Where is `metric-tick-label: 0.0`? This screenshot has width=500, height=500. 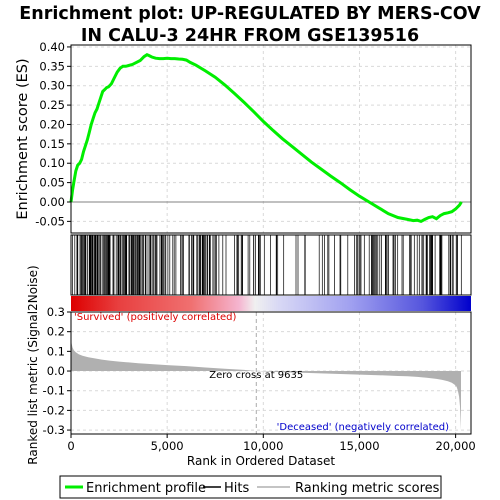
metric-tick-label: 0.0 is located at coordinates (56, 371).